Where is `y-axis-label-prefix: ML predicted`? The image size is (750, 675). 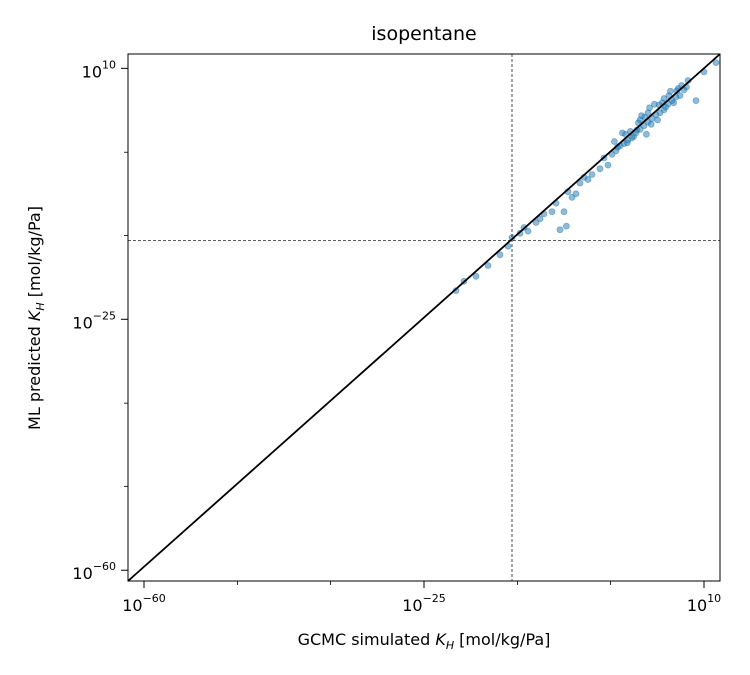
y-axis-label-prefix: ML predicted is located at coordinates (34, 375).